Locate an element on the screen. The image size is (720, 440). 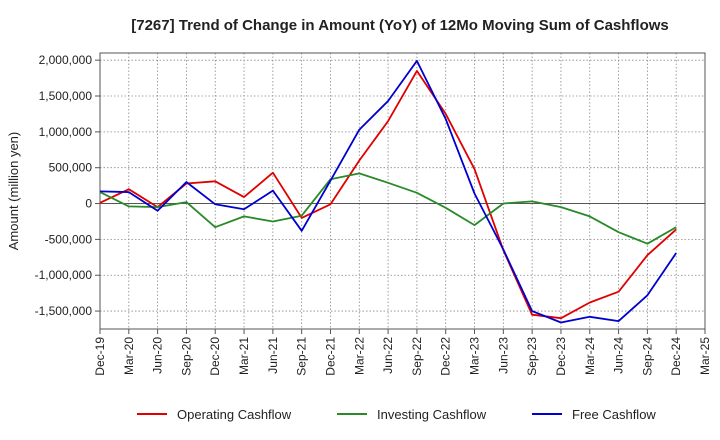
x-tick-label: Sep-24 is located at coordinates (647, 356).